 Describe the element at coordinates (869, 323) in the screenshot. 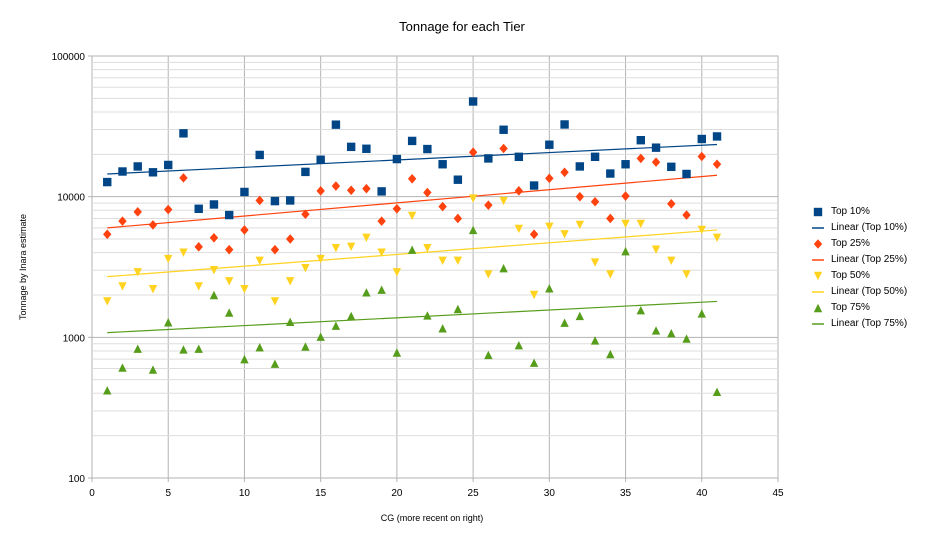

I see `legend-label: Linear (Top 75%)` at that location.